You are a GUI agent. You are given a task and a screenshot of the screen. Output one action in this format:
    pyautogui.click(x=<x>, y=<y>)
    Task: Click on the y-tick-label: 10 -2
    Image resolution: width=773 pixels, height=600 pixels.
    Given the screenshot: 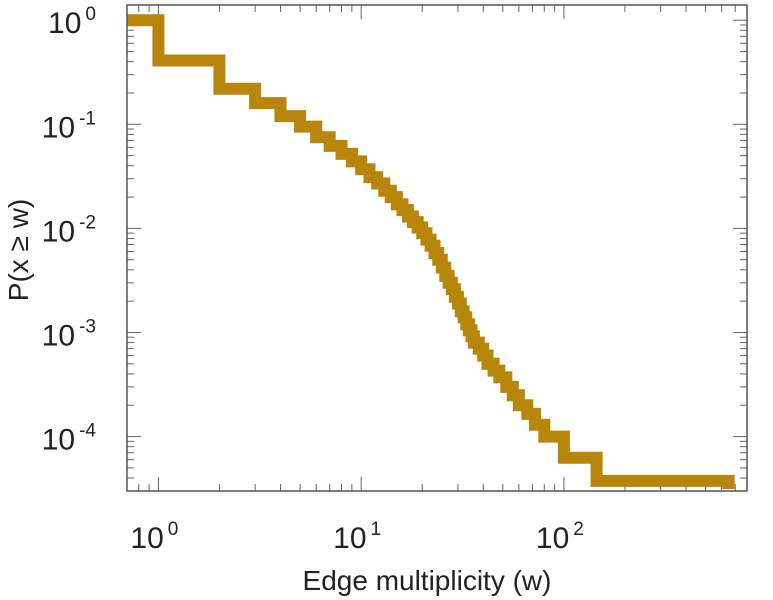 What is the action you would take?
    pyautogui.click(x=69, y=230)
    